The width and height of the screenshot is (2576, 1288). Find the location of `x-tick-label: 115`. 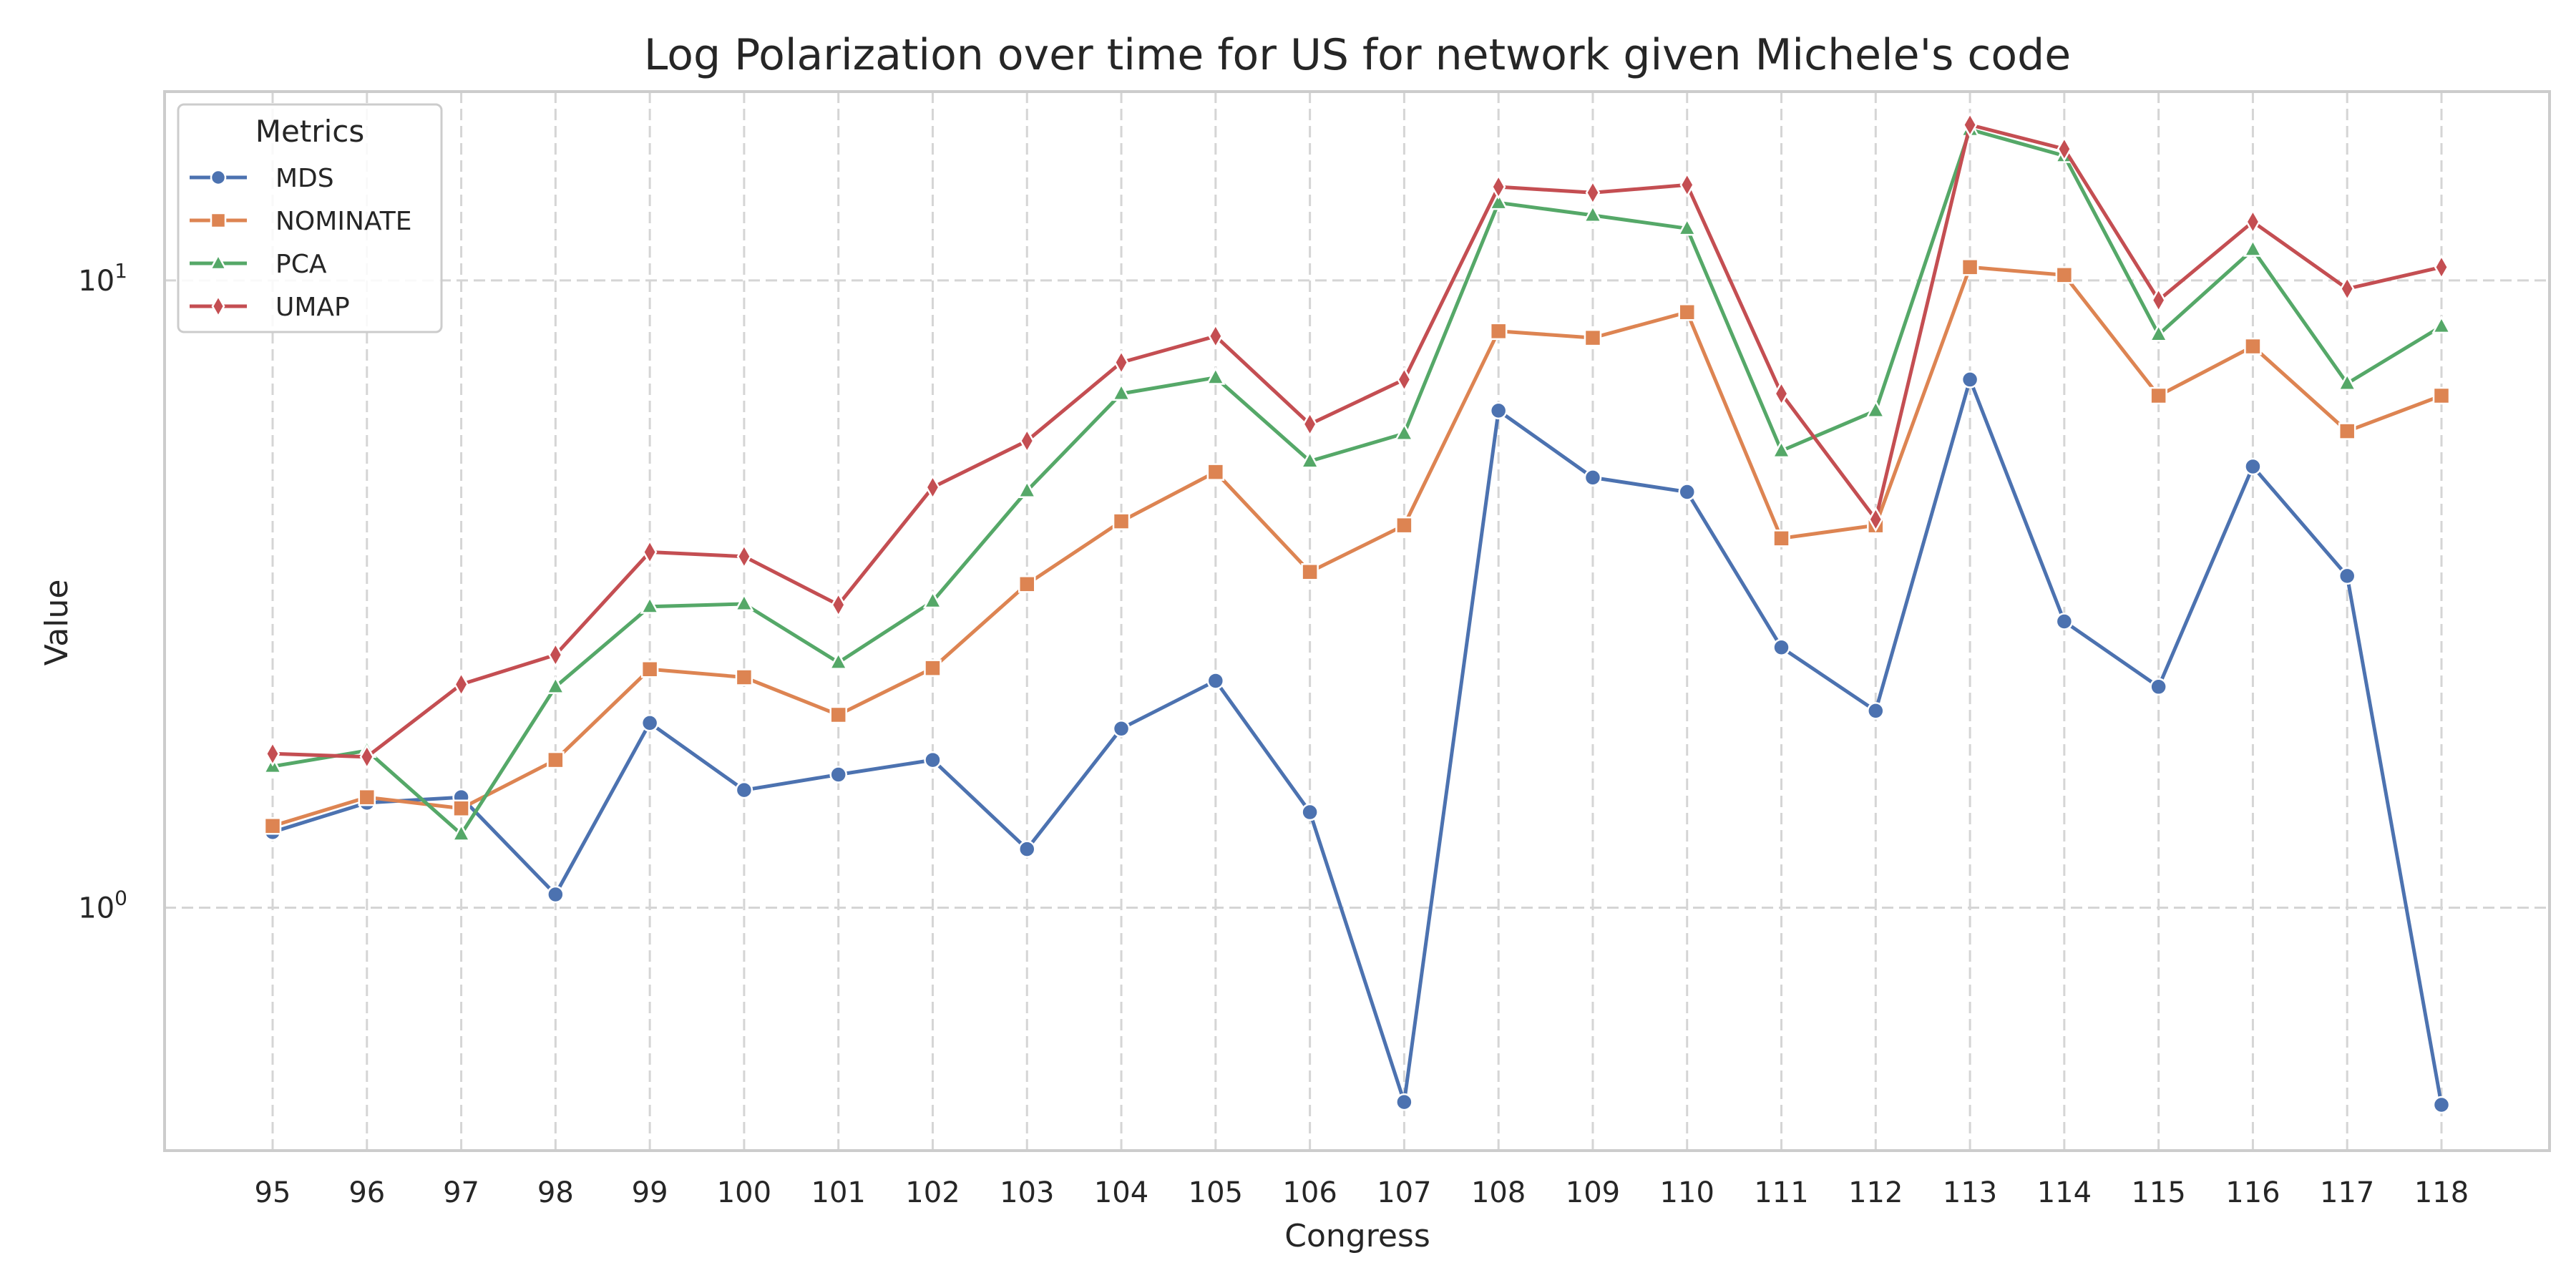

x-tick-label: 115 is located at coordinates (2158, 1192).